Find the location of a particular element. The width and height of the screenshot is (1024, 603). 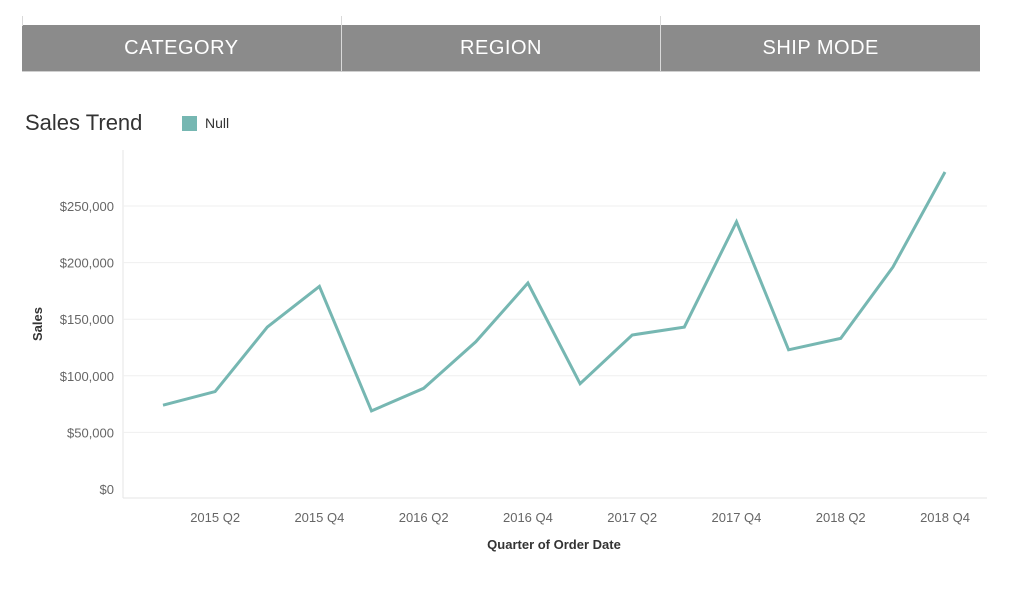

legend-swatch is located at coordinates (189, 123).